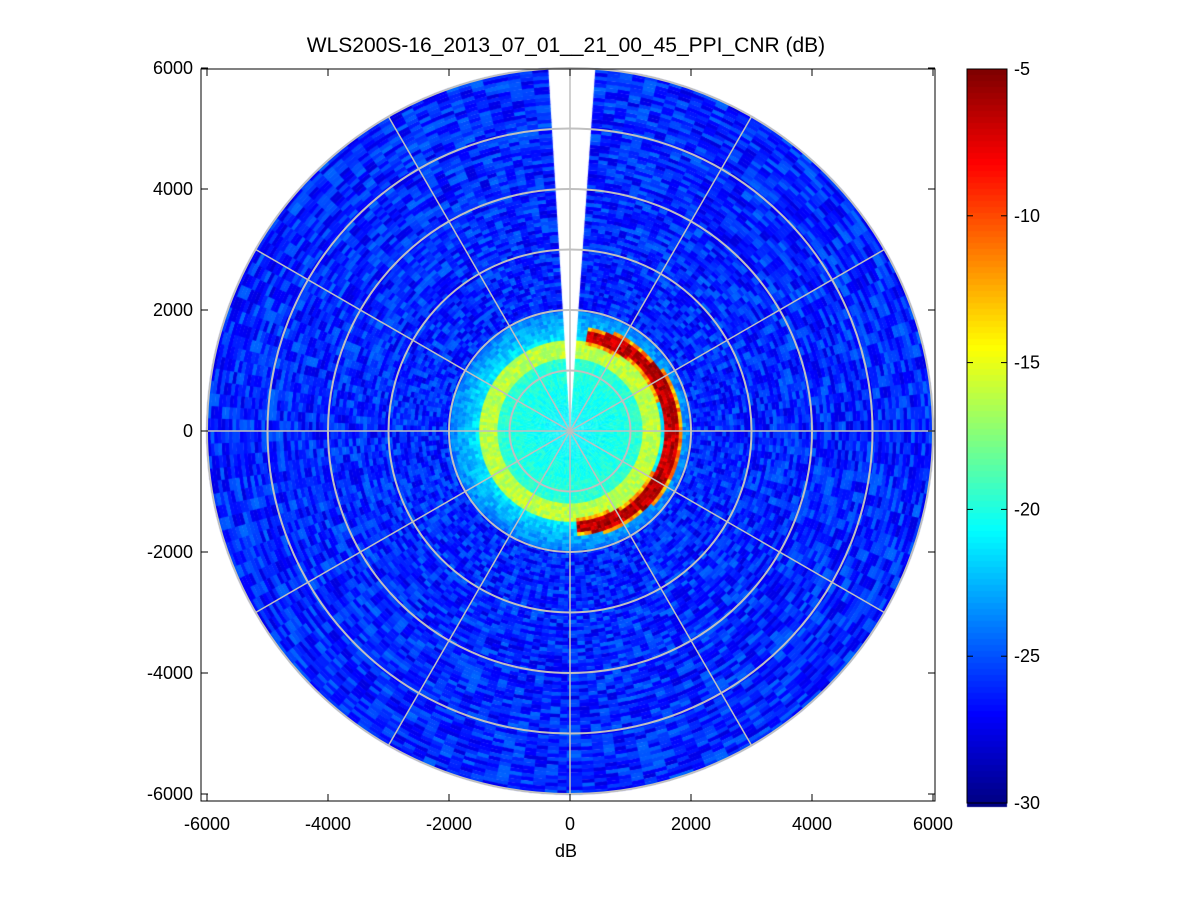 The image size is (1201, 901). Describe the element at coordinates (207, 824) in the screenshot. I see `x-tick-label: -6000` at that location.